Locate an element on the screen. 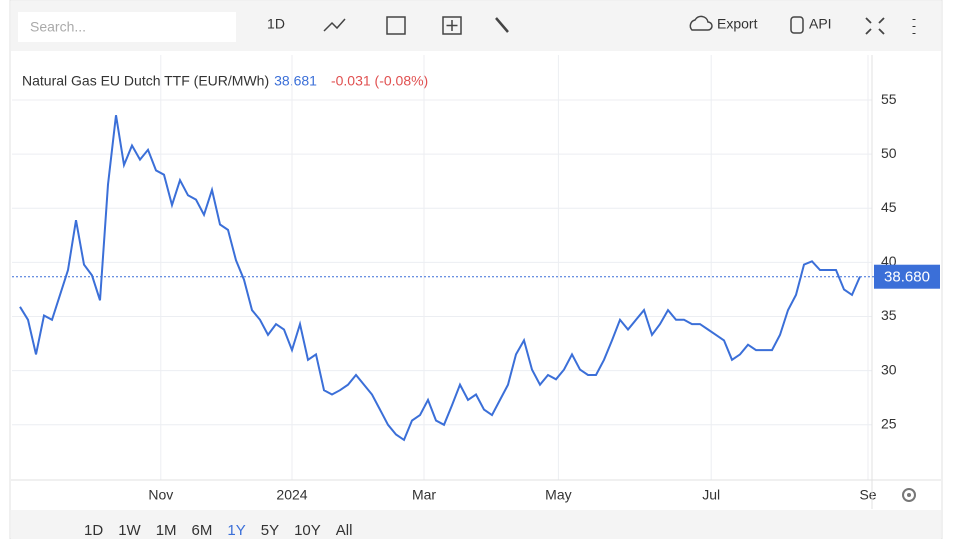 This screenshot has height=544, width=958. fullscreen-icon is located at coordinates (875, 26).